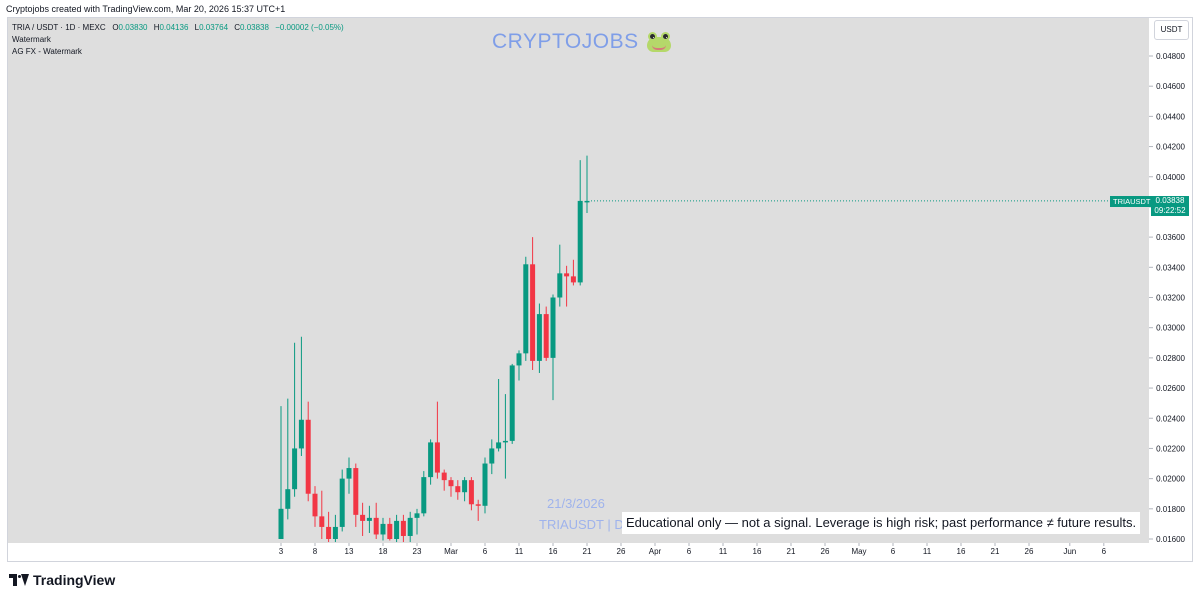 Image resolution: width=1200 pixels, height=600 pixels. Describe the element at coordinates (1132, 201) in the screenshot. I see `last-price-symbol-label: TRIAUSDT` at that location.